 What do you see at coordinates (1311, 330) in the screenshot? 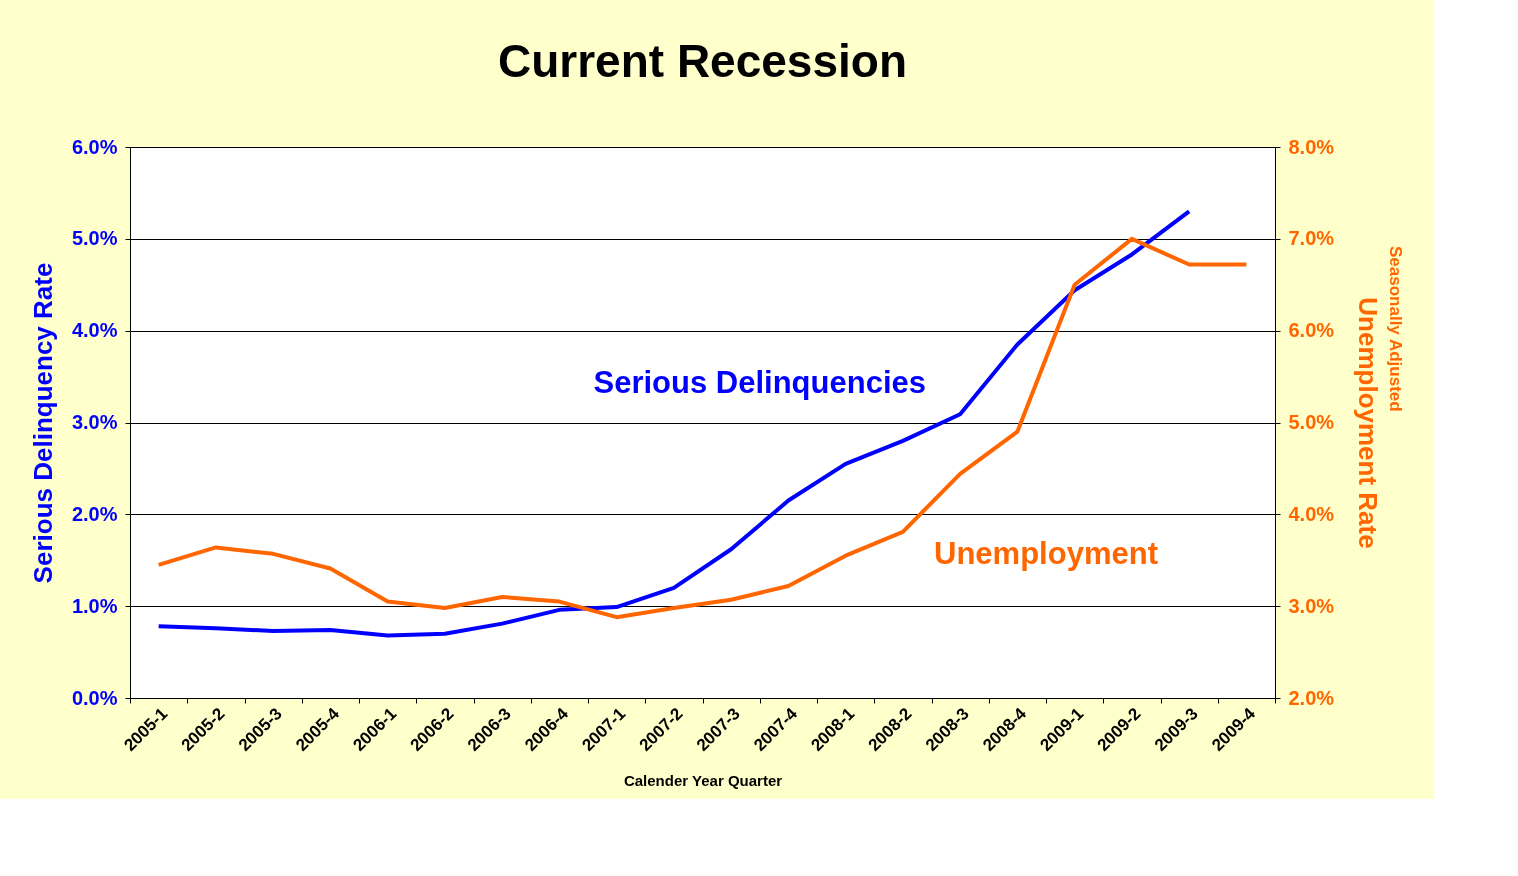
I see `y2-tick-label: 6.0%` at bounding box center [1311, 330].